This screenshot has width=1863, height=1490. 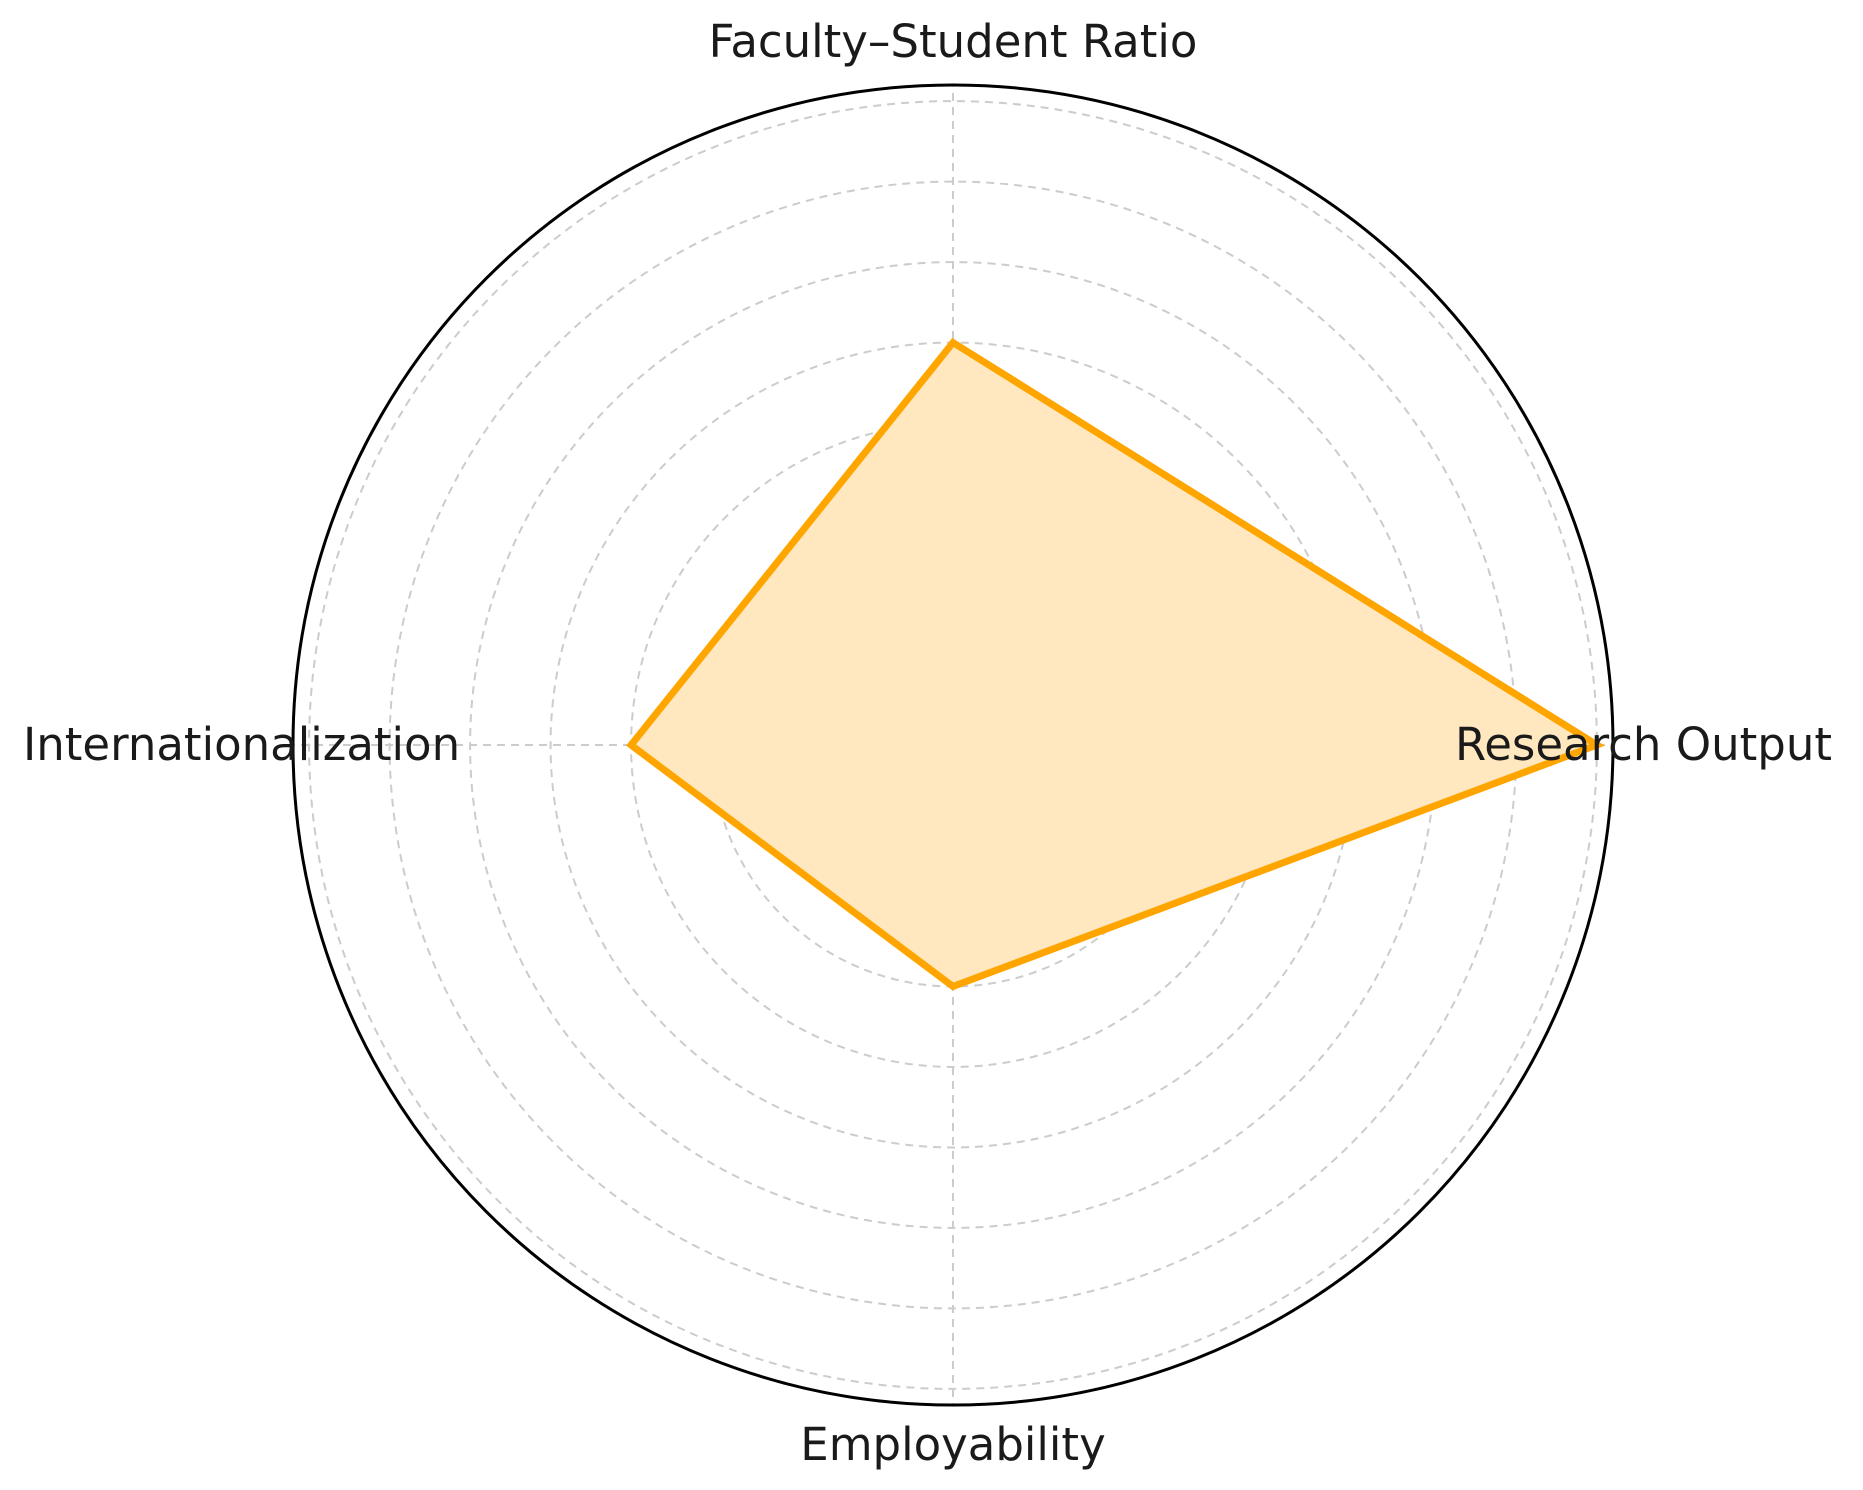 What do you see at coordinates (241, 744) in the screenshot?
I see `axis-label: Internationalization` at bounding box center [241, 744].